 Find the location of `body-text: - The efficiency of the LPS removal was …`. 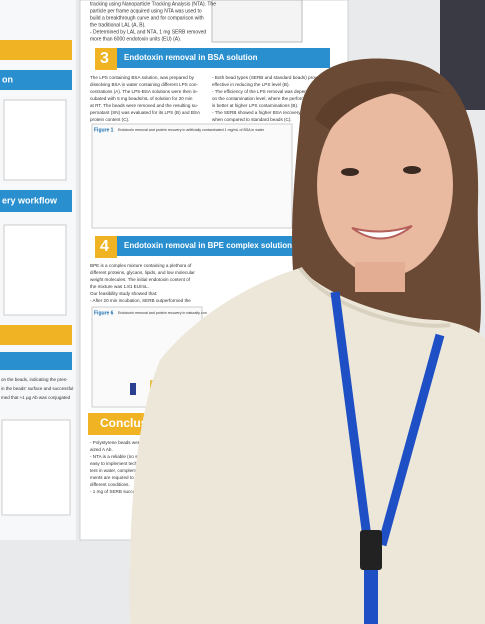

body-text: - The efficiency of the LPS removal was … is located at coordinates (264, 91).